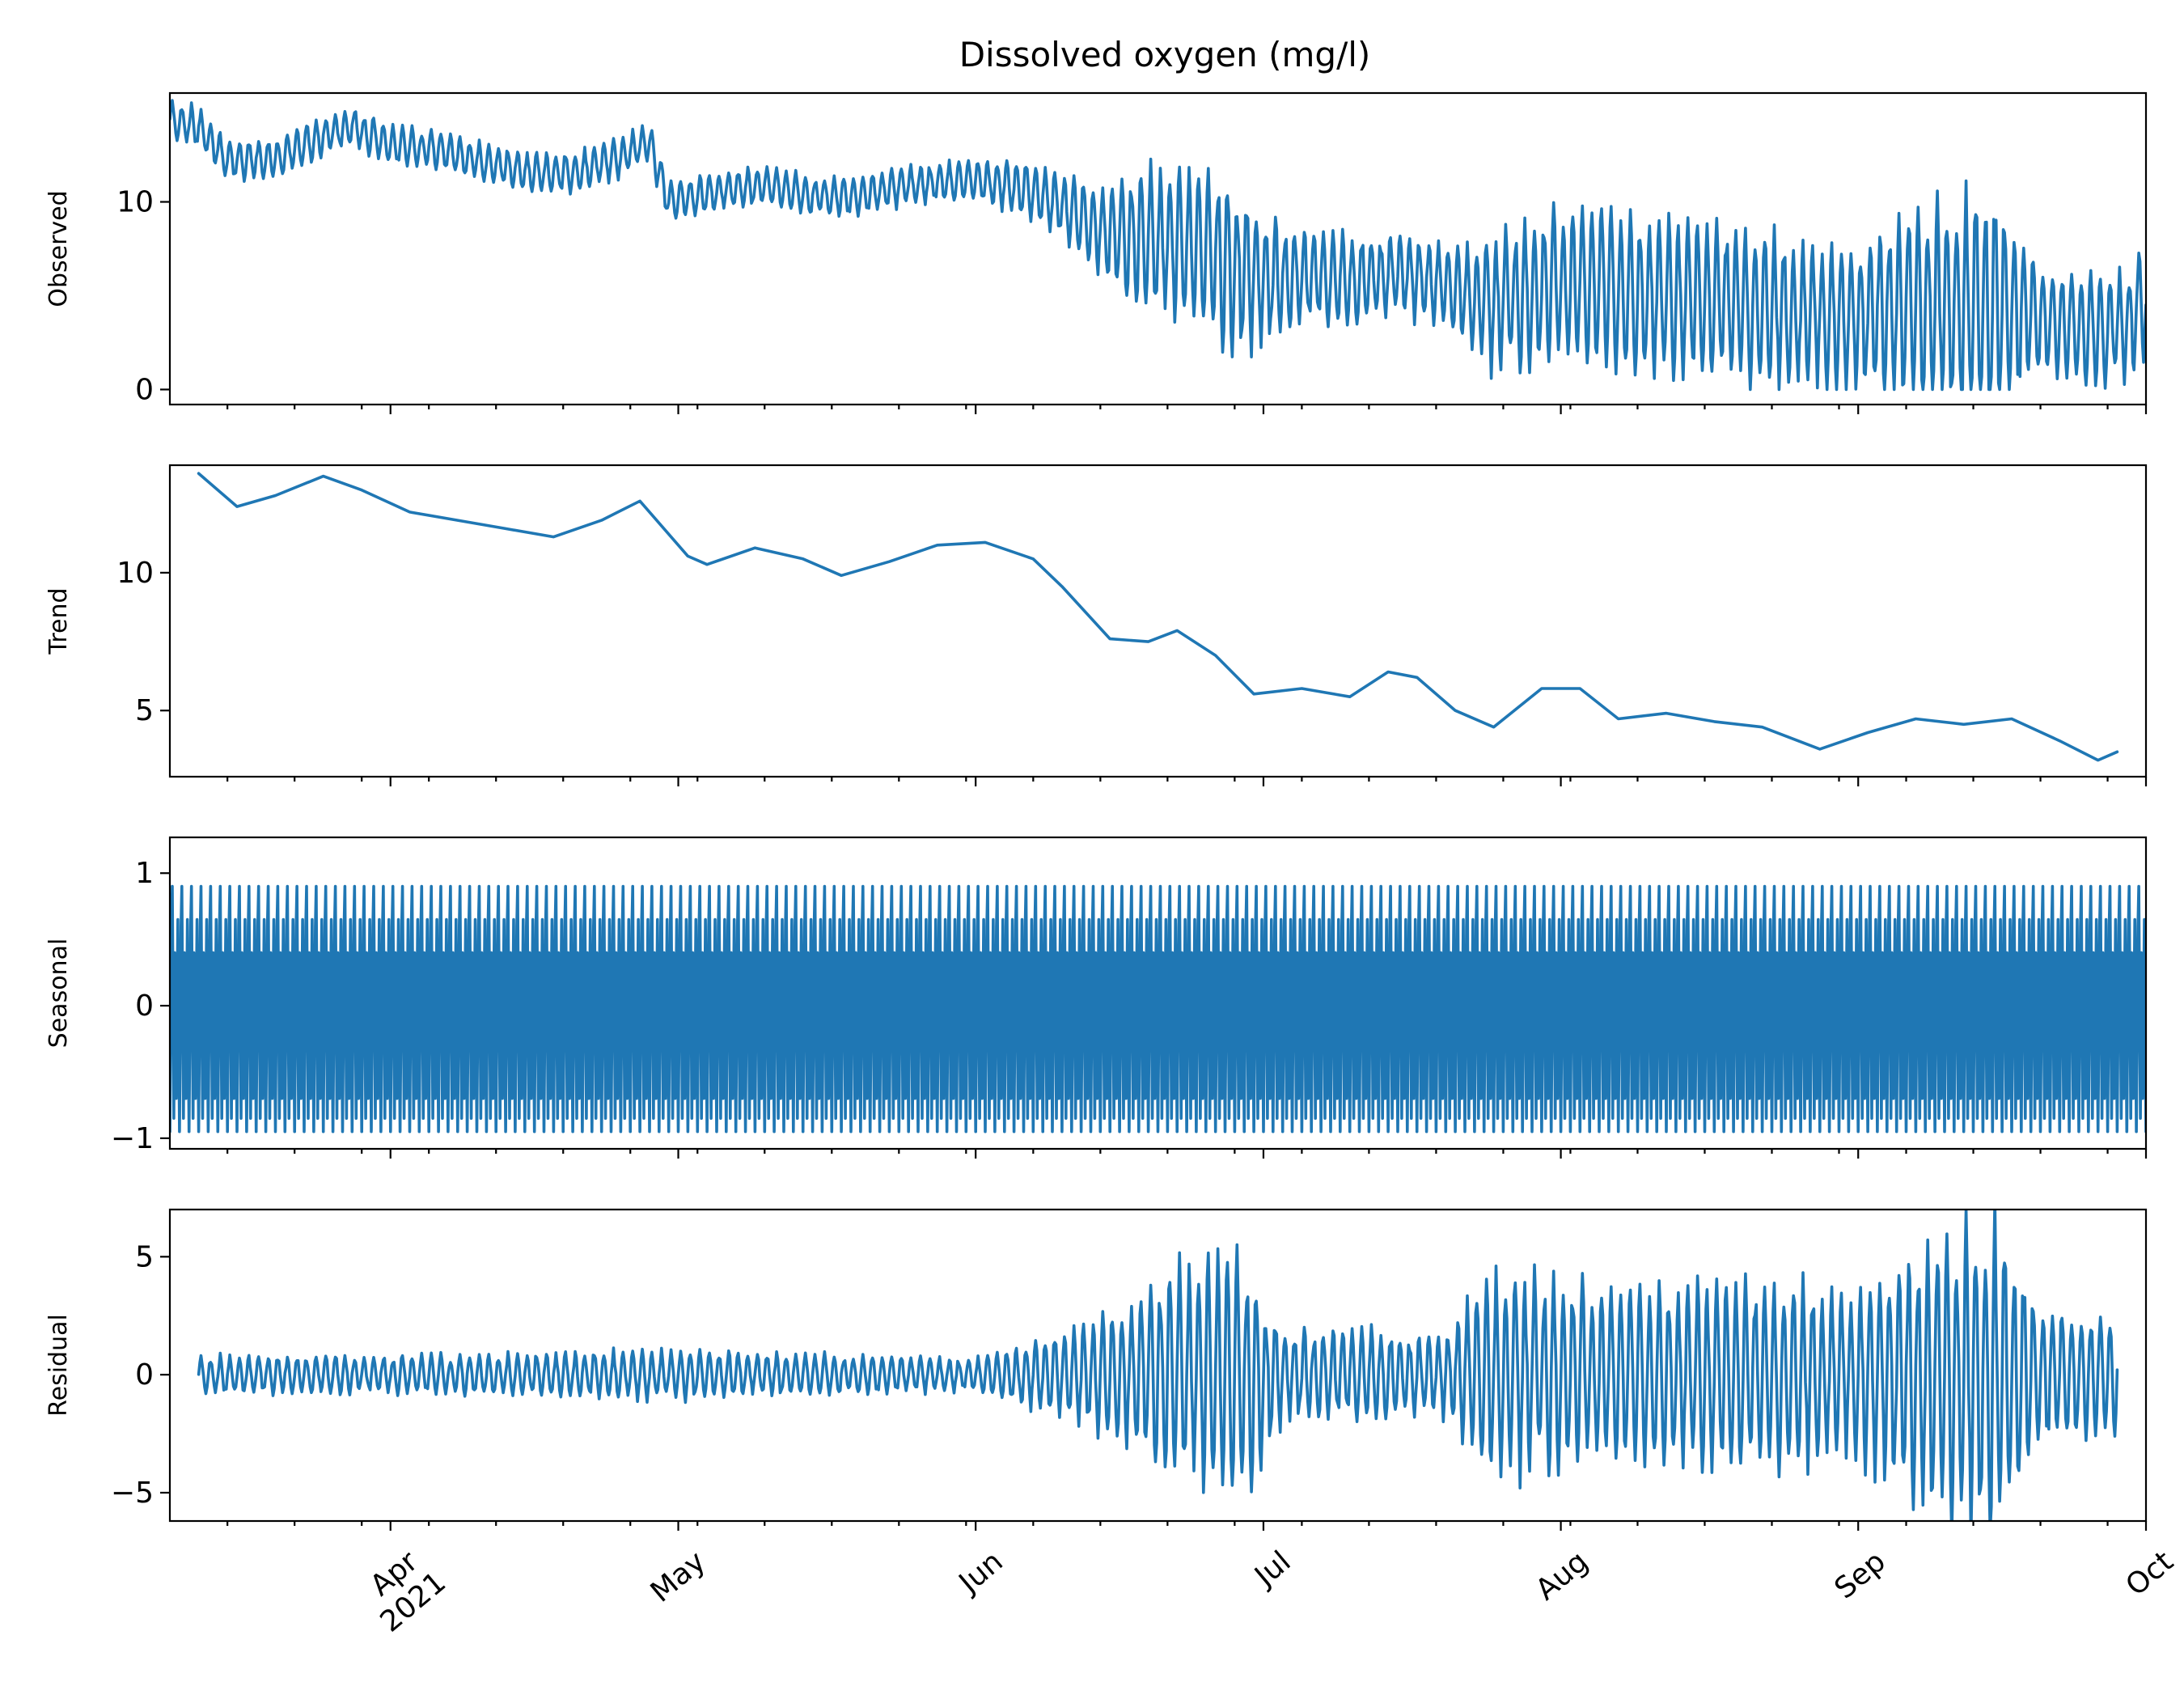  I want to click on y-axis-label-observed: Observed, so click(58, 248).